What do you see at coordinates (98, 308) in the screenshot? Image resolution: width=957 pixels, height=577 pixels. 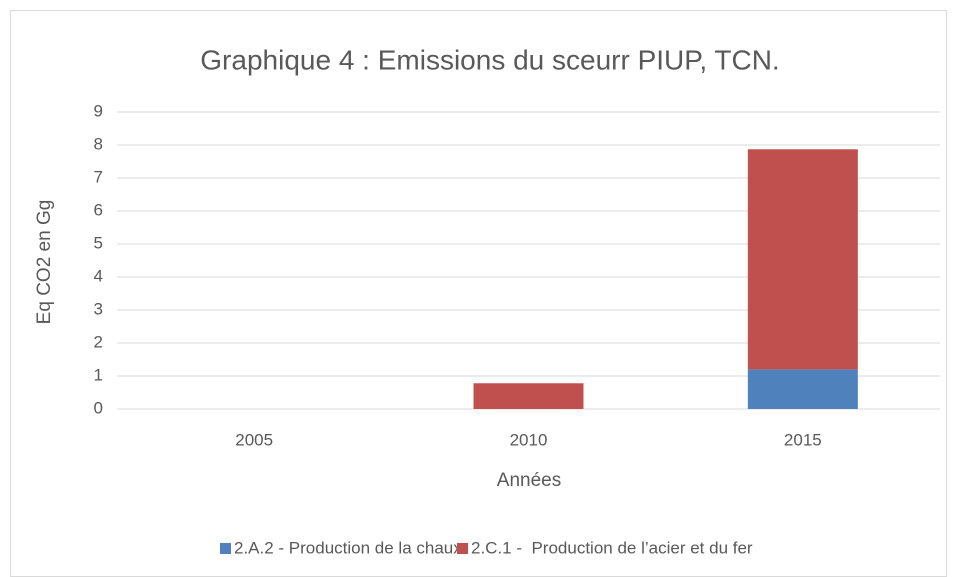 I see `y-tick-label: 3` at bounding box center [98, 308].